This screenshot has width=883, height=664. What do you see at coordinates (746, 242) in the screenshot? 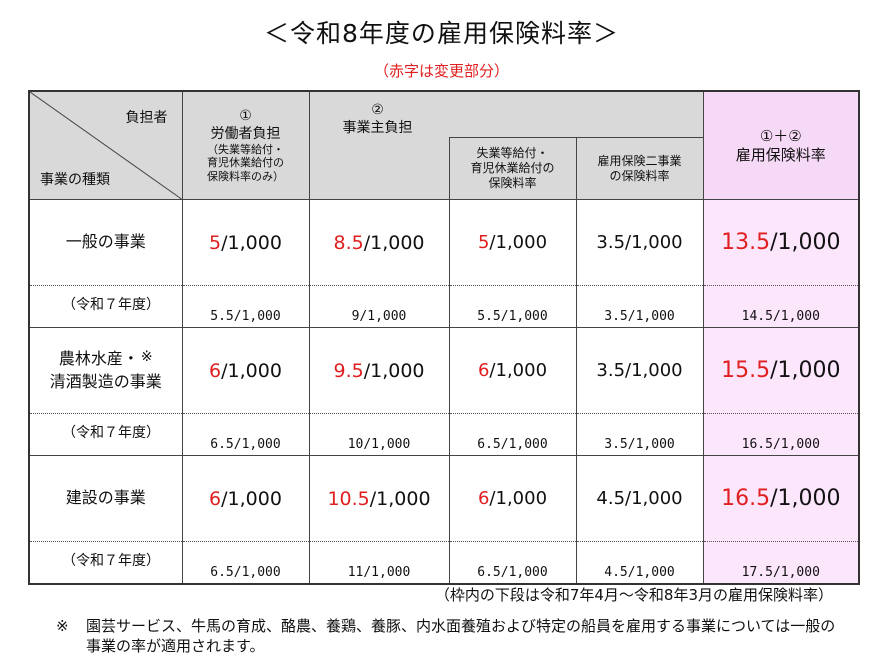
I see `changed-value: 13.5` at bounding box center [746, 242].